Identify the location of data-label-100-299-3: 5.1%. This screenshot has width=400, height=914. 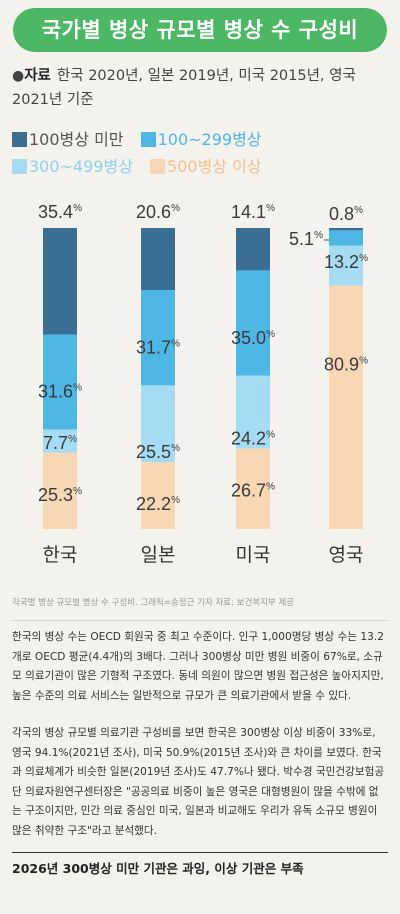
(306, 239).